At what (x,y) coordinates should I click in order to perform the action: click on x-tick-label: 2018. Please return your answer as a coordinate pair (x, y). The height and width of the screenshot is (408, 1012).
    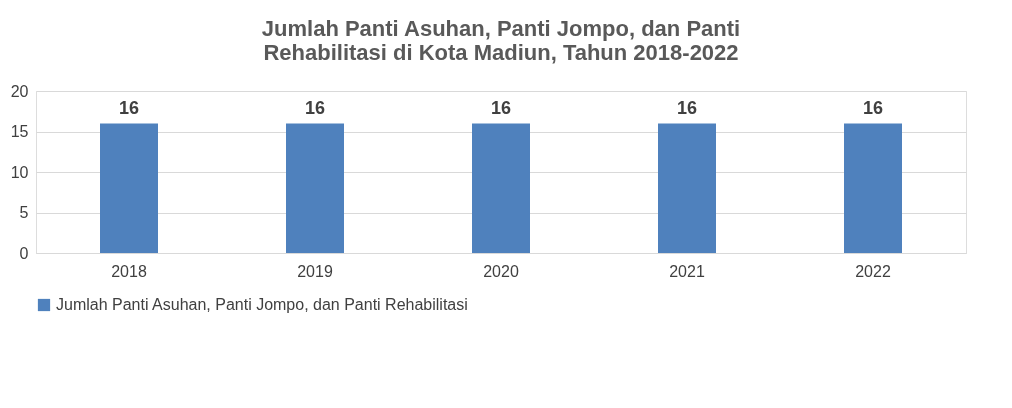
    Looking at the image, I should click on (129, 271).